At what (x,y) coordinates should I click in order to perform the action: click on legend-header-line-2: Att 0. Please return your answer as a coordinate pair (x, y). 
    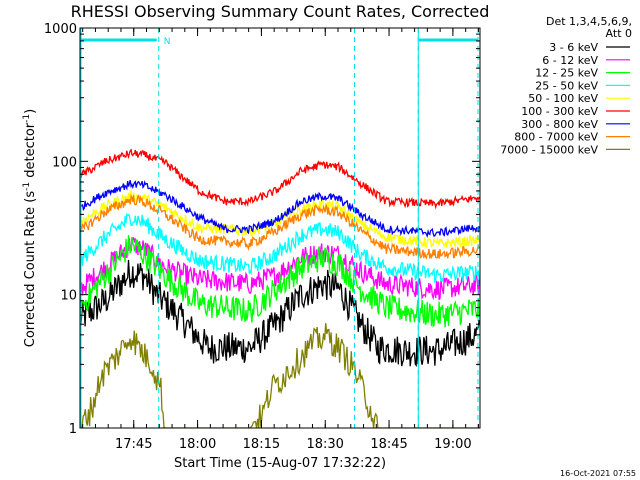
    Looking at the image, I should click on (619, 33).